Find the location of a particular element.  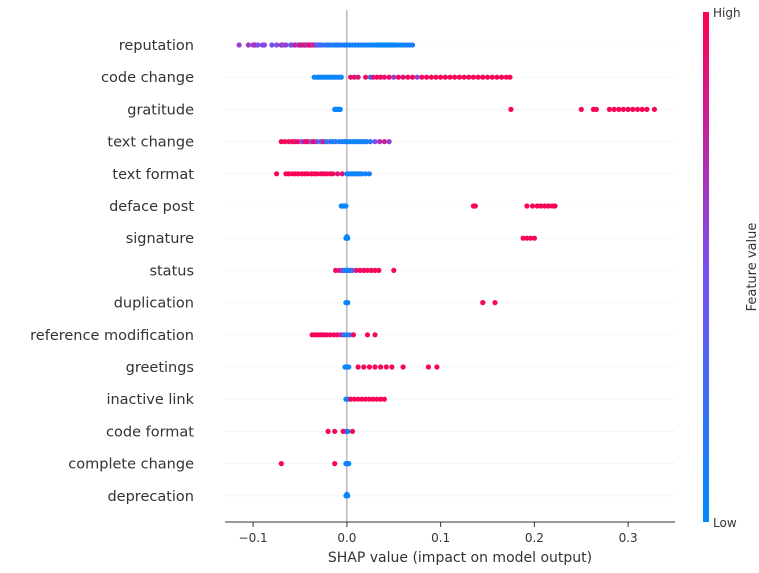

colorbar-high-label: High is located at coordinates (727, 13).